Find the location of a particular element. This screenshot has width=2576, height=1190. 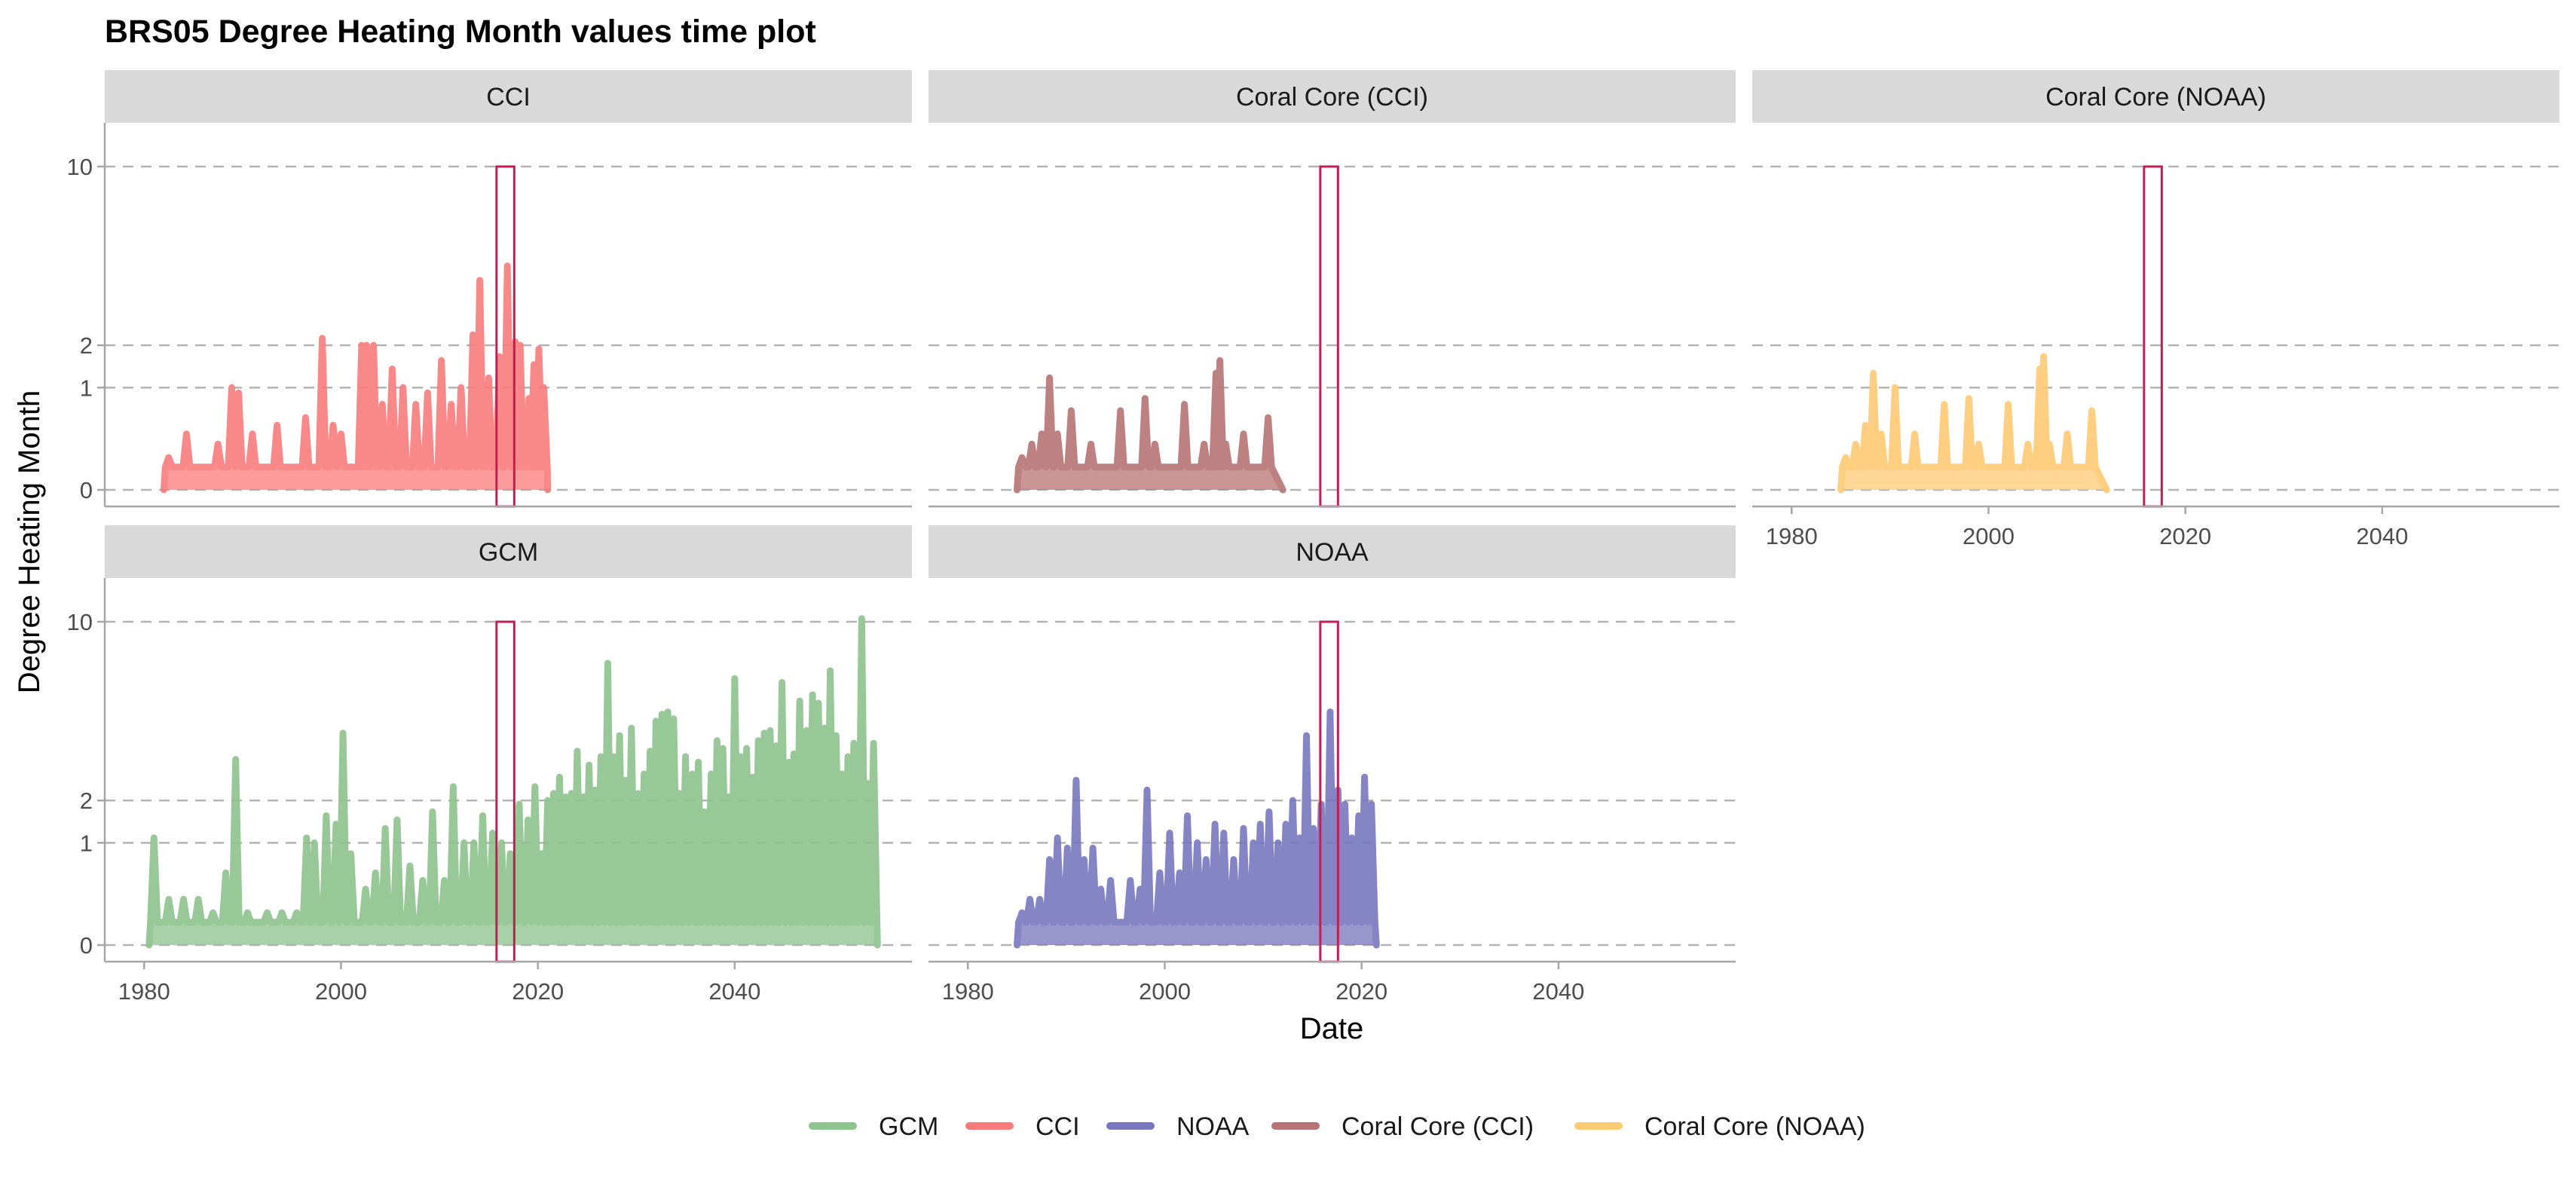

strip-label-gcm: GCM is located at coordinates (509, 552).